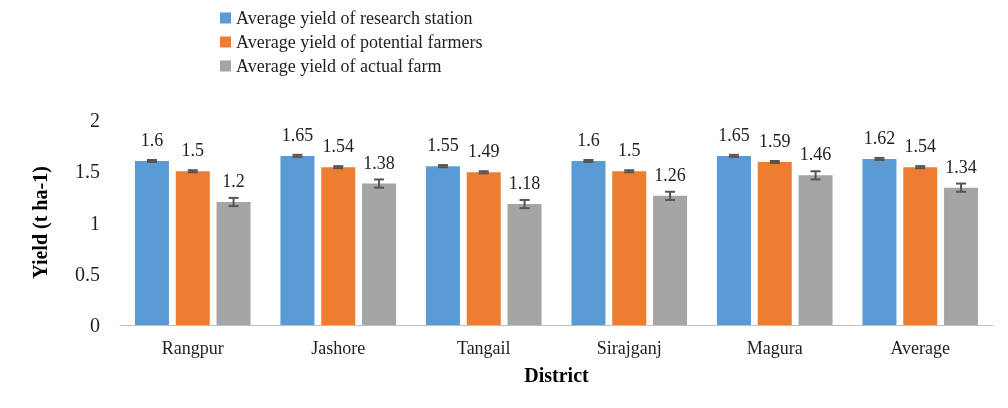  Describe the element at coordinates (629, 348) in the screenshot. I see `x-tick-label: Sirajganj` at that location.